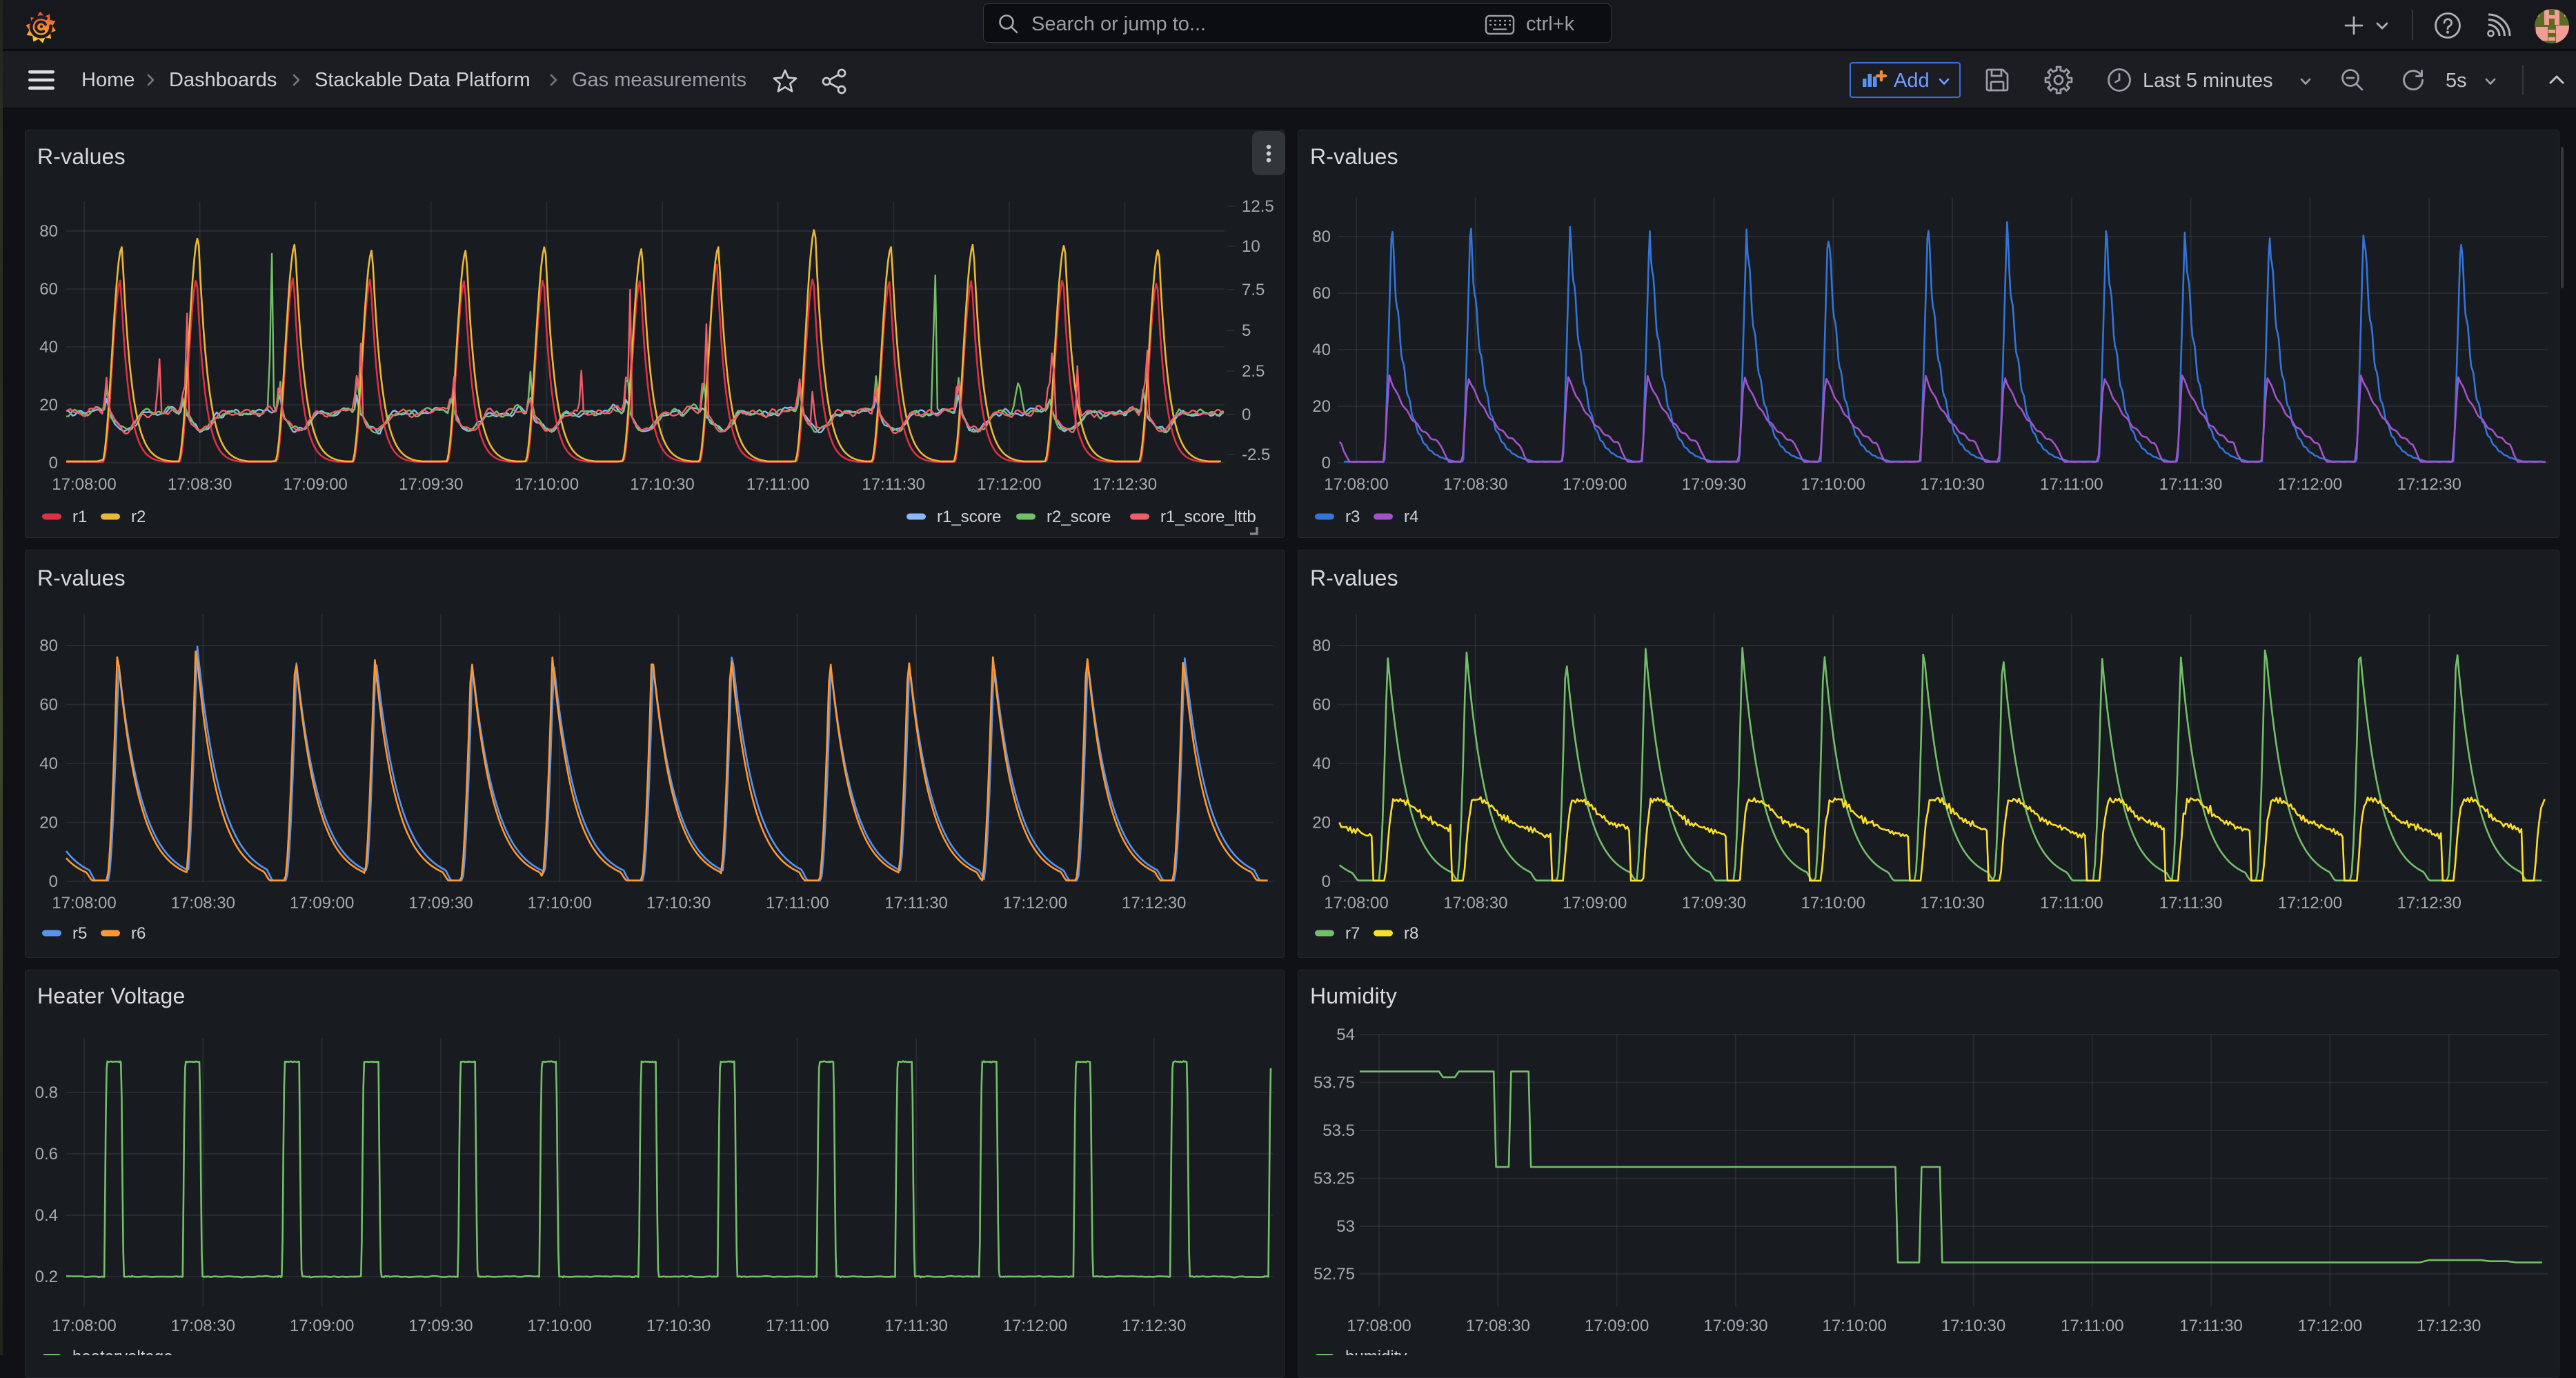  What do you see at coordinates (79, 933) in the screenshot?
I see `svg-text: r5` at bounding box center [79, 933].